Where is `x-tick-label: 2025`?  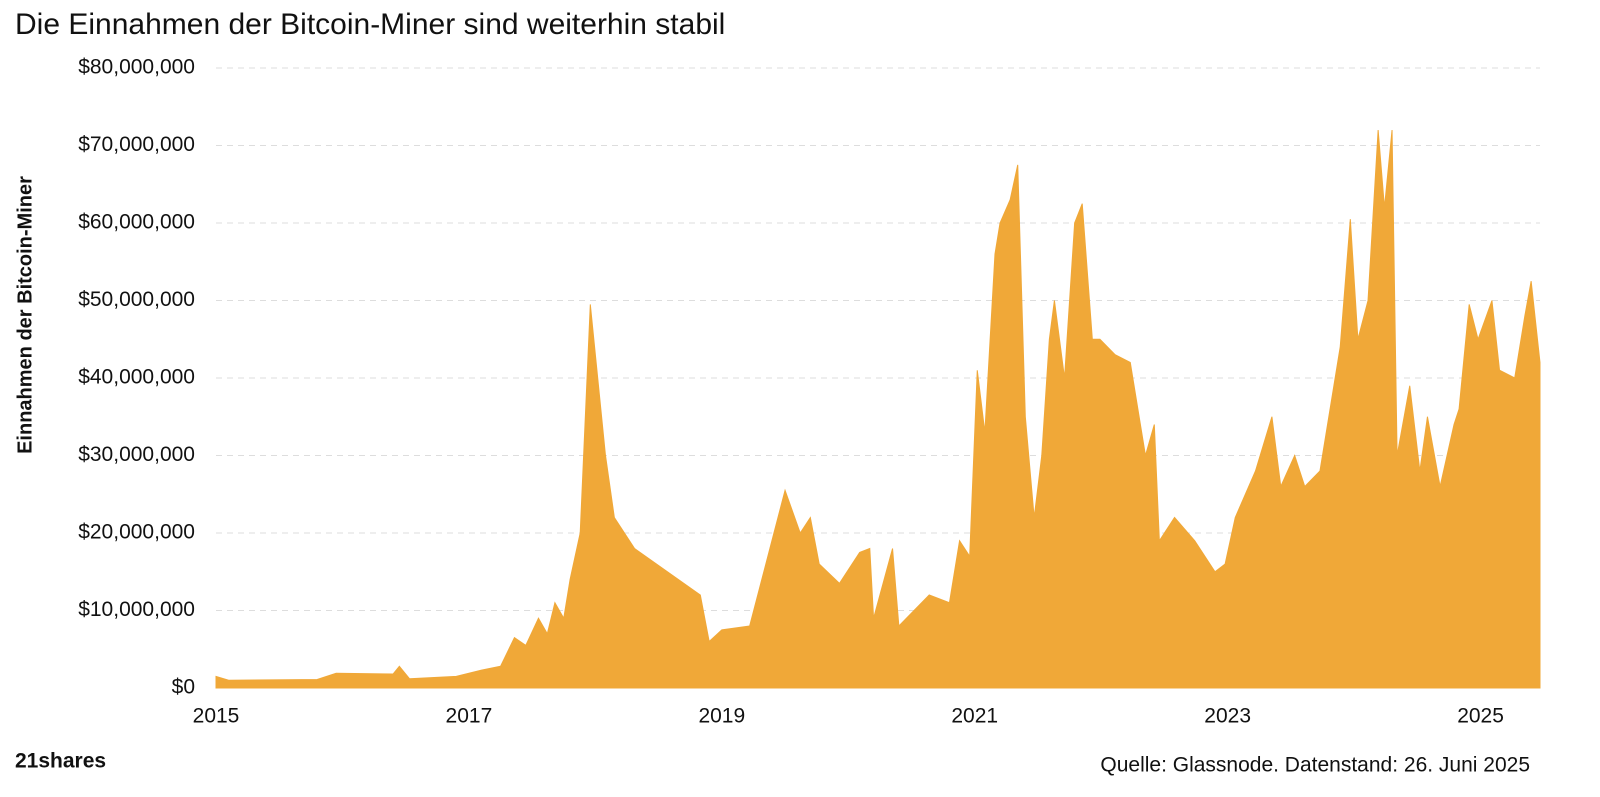 x-tick-label: 2025 is located at coordinates (1480, 716).